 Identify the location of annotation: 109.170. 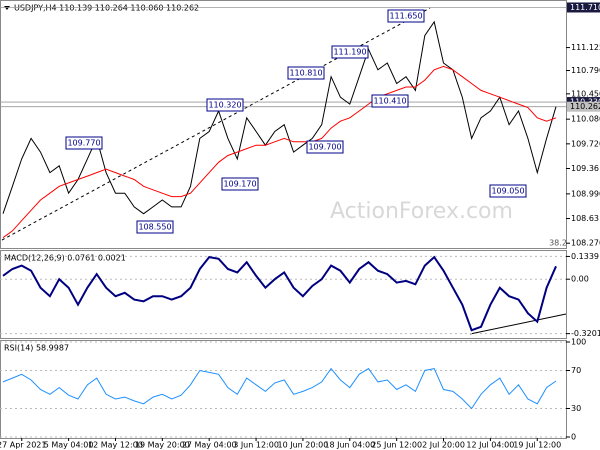
(239, 184).